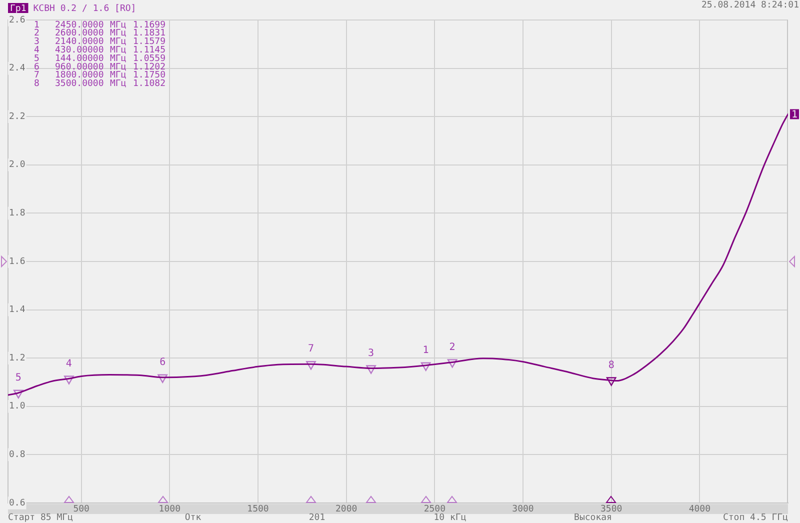 Image resolution: width=800 pixels, height=523 pixels. I want to click on x-tick-label: 3500, so click(611, 509).